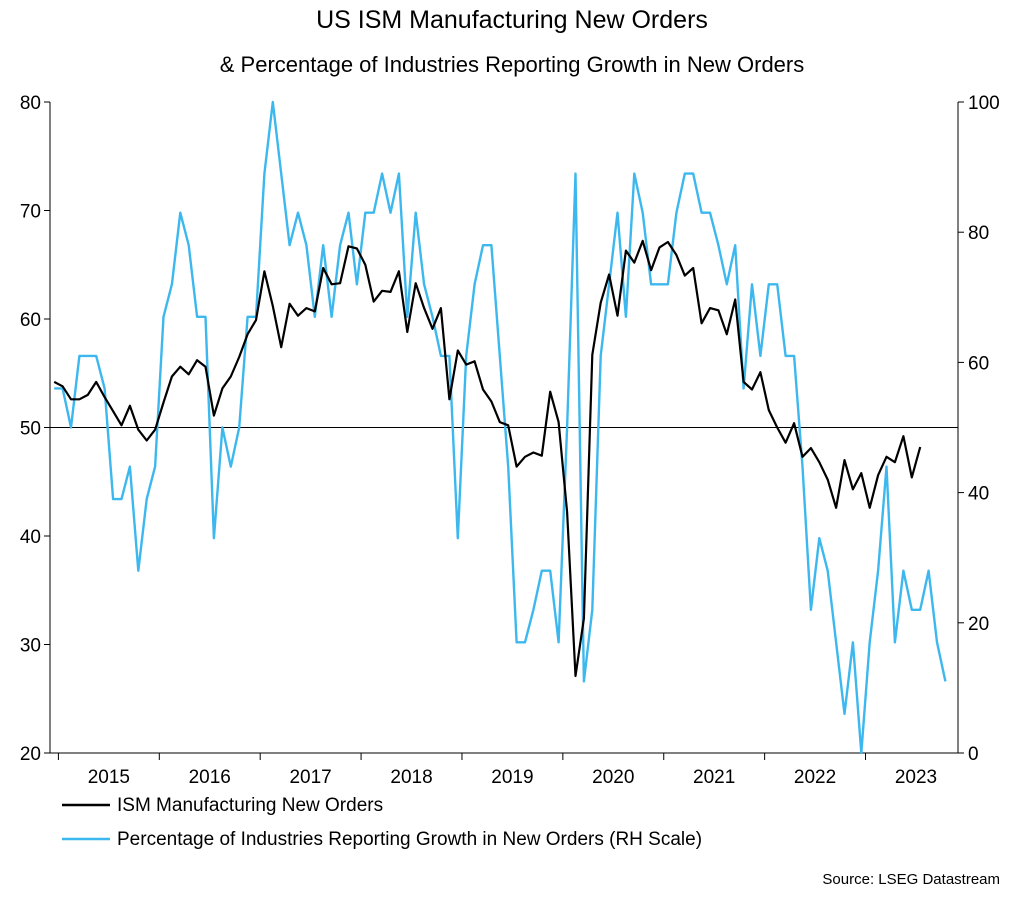 The width and height of the screenshot is (1024, 897). Describe the element at coordinates (30, 537) in the screenshot. I see `left-tick-label: 40` at that location.